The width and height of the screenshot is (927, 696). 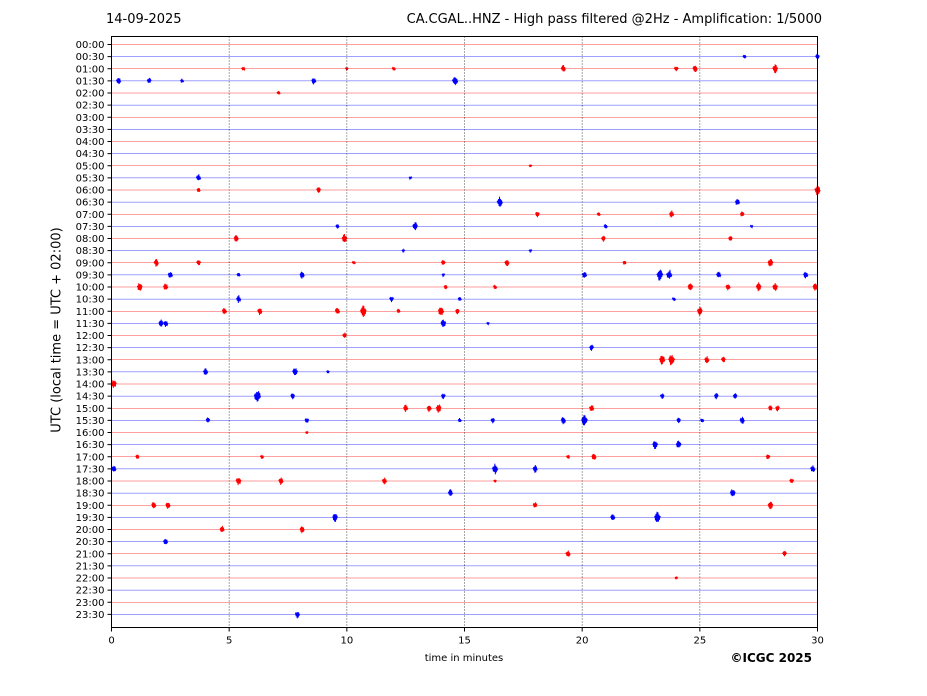 What do you see at coordinates (90, 263) in the screenshot?
I see `y-tick-label: 09:00` at bounding box center [90, 263].